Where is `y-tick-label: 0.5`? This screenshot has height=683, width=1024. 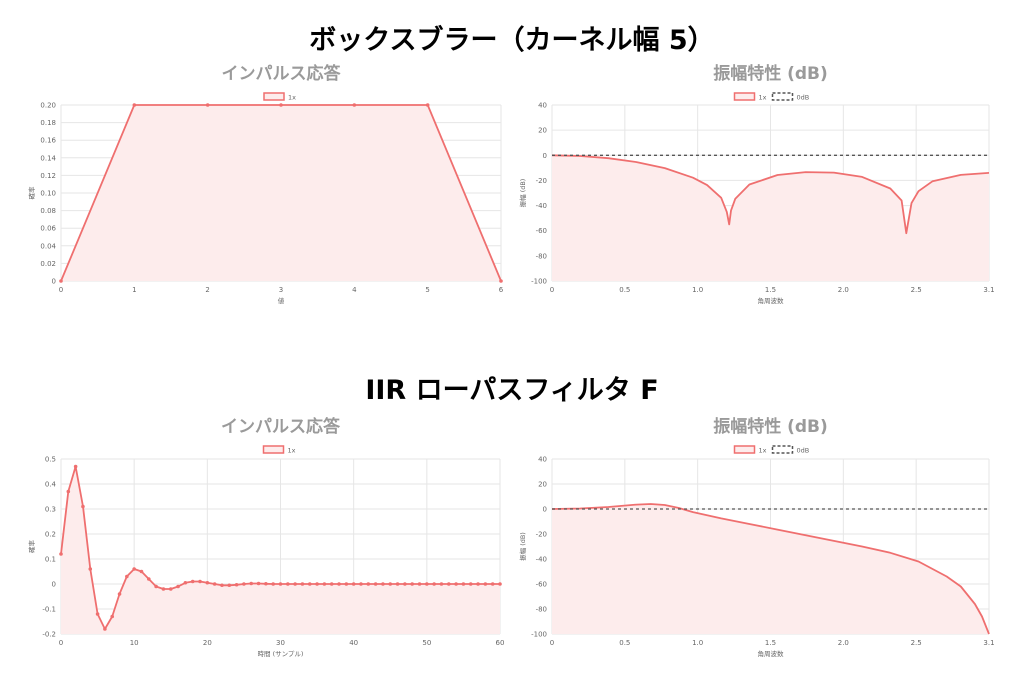 y-tick-label: 0.5 is located at coordinates (50, 460).